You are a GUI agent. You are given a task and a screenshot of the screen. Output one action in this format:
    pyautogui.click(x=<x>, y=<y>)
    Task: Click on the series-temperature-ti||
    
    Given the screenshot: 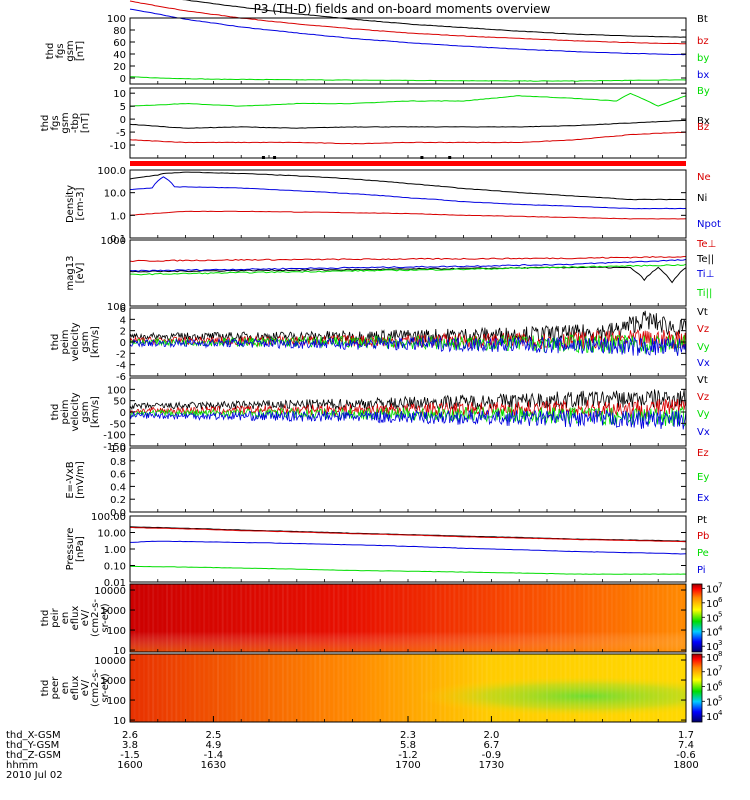 What is the action you would take?
    pyautogui.click(x=408, y=269)
    